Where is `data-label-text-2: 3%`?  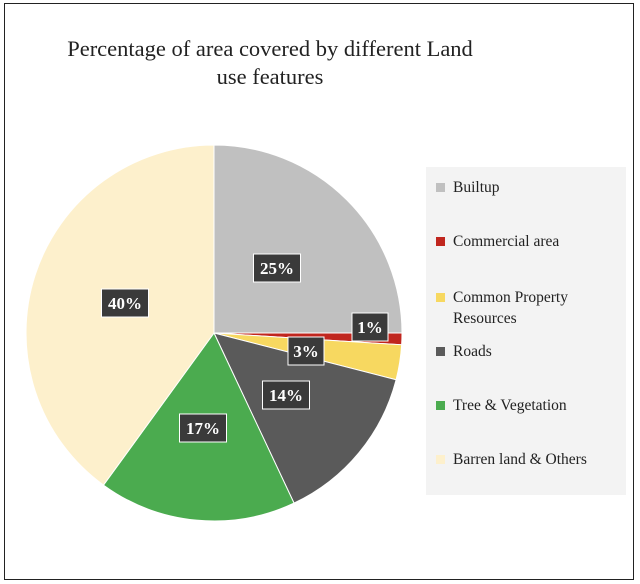
data-label-text-2: 3% is located at coordinates (306, 351).